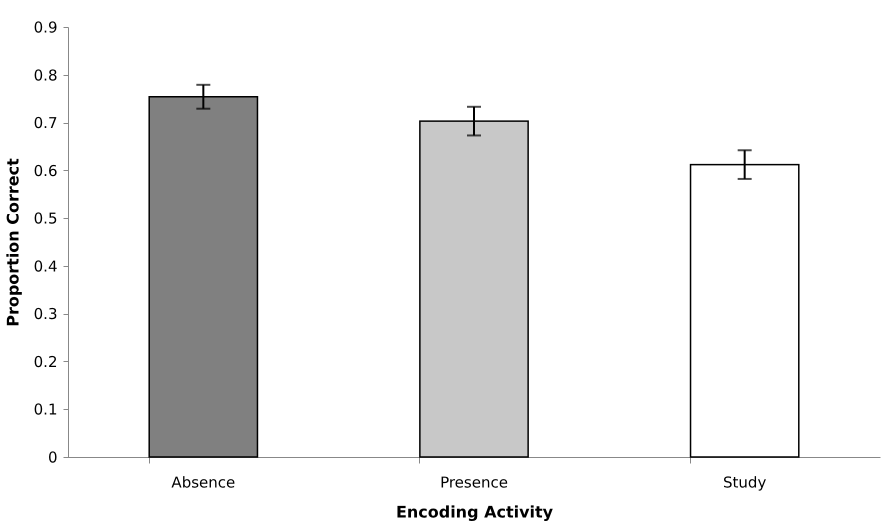  What do you see at coordinates (474, 483) in the screenshot?
I see `x-tick-label: Presence` at bounding box center [474, 483].